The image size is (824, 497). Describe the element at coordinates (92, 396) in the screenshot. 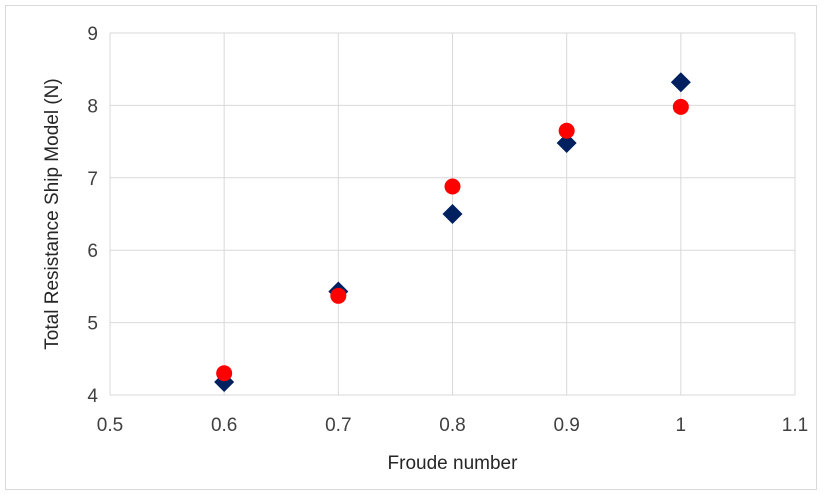

I see `y-tick-label: 4` at that location.